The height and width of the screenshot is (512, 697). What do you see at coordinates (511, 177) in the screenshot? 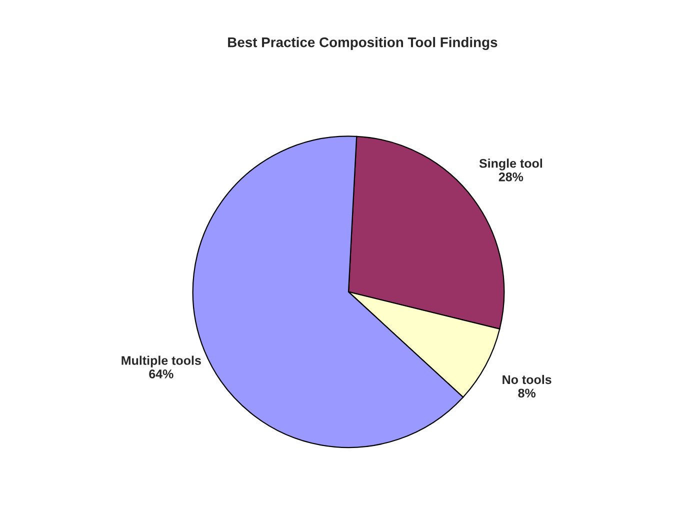
I see `data-label: 28%` at bounding box center [511, 177].